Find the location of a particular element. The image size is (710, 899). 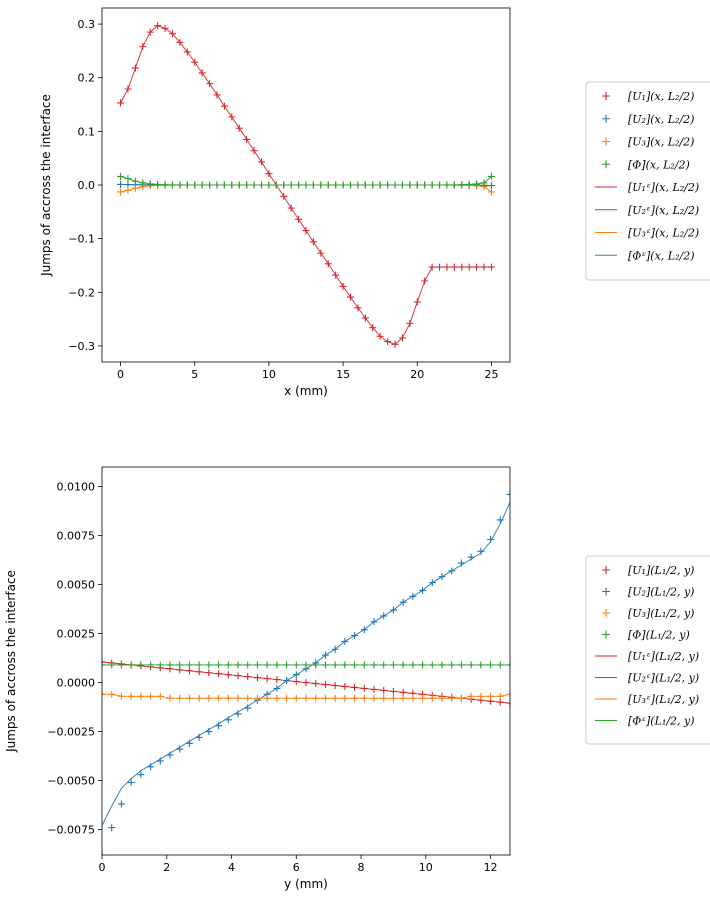

y-tick-label: 0.0000 is located at coordinates (76, 683).